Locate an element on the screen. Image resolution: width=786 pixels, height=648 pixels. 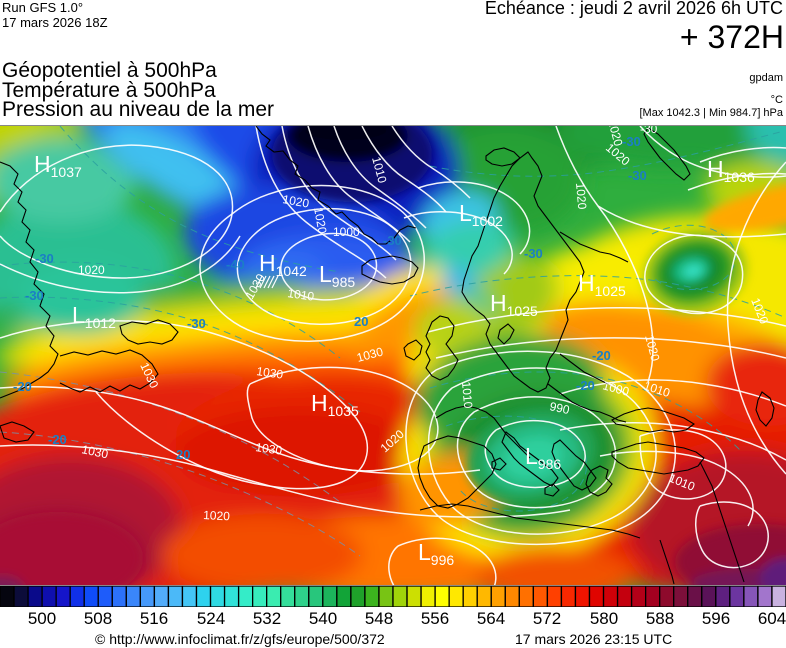
svg-text: H1037 is located at coordinates (58, 165).